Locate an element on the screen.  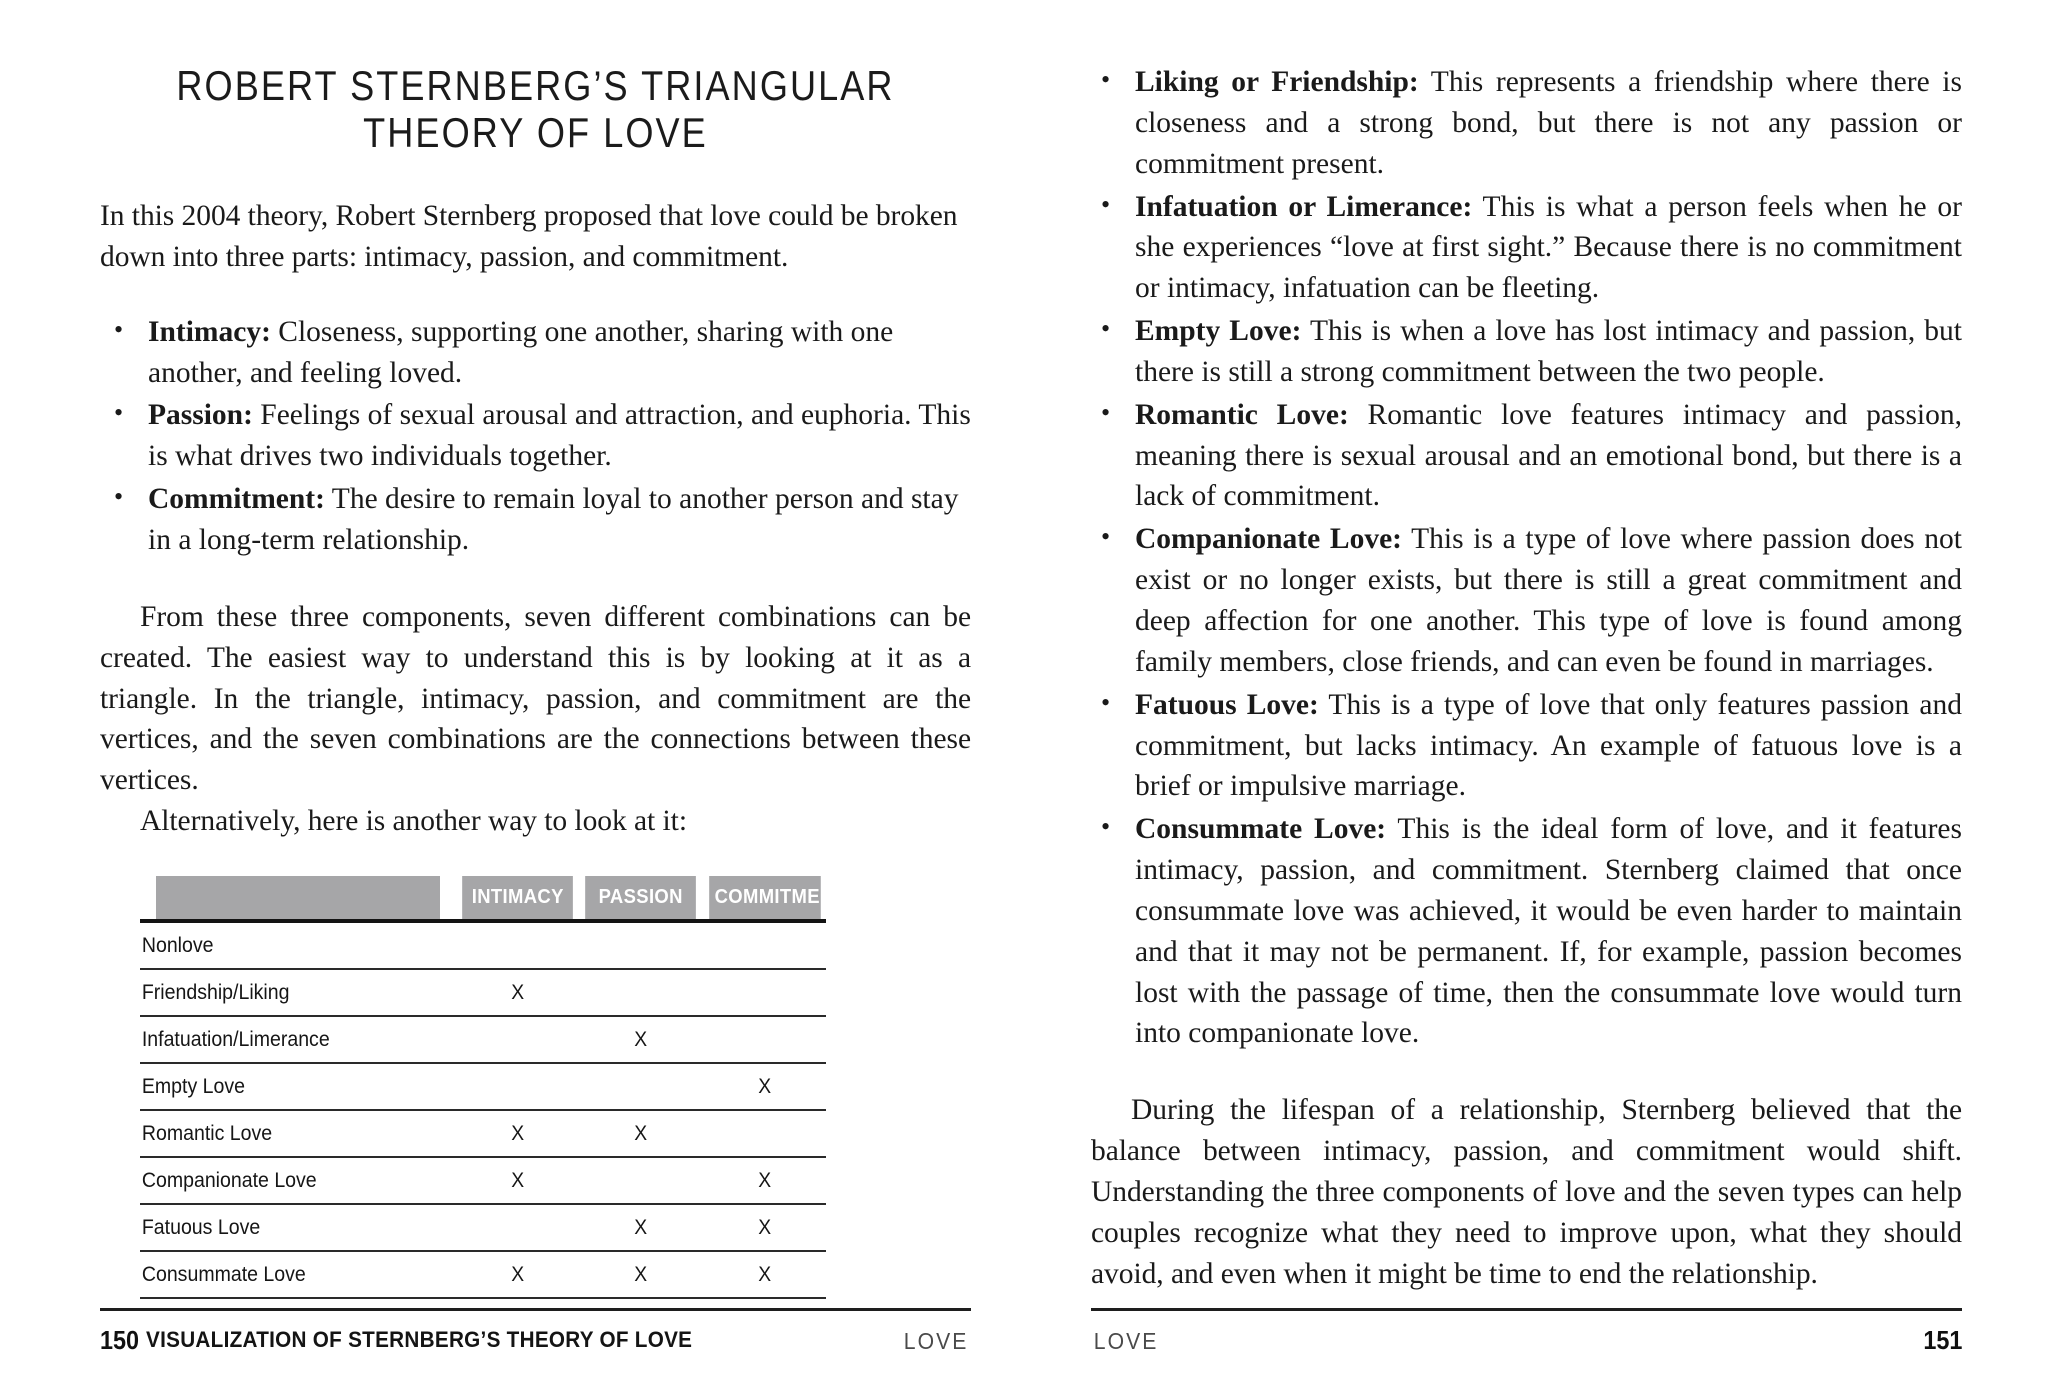
column-header-blank is located at coordinates (297, 899).